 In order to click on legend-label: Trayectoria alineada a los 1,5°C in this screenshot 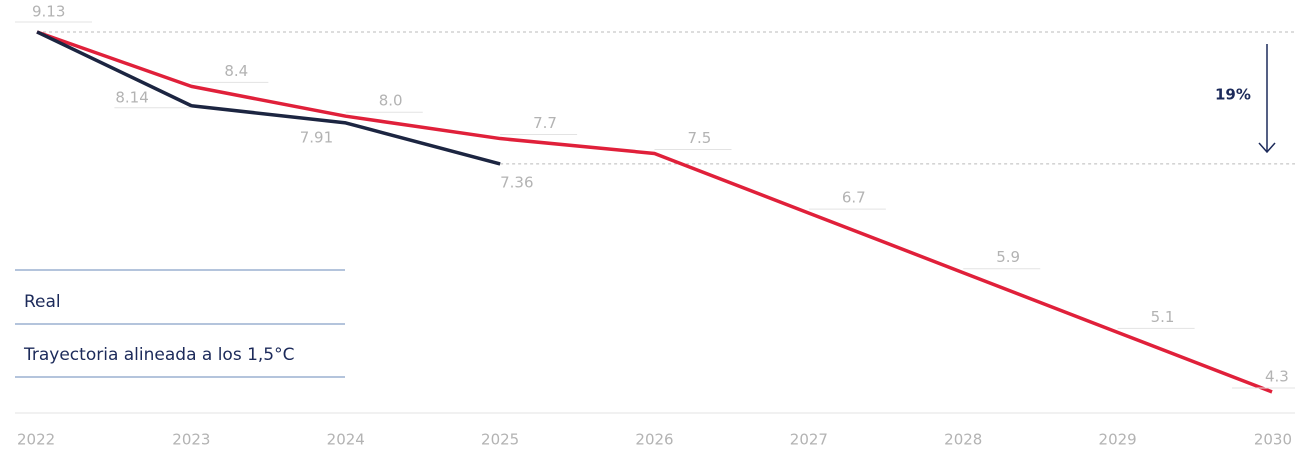, I will do `click(159, 355)`.